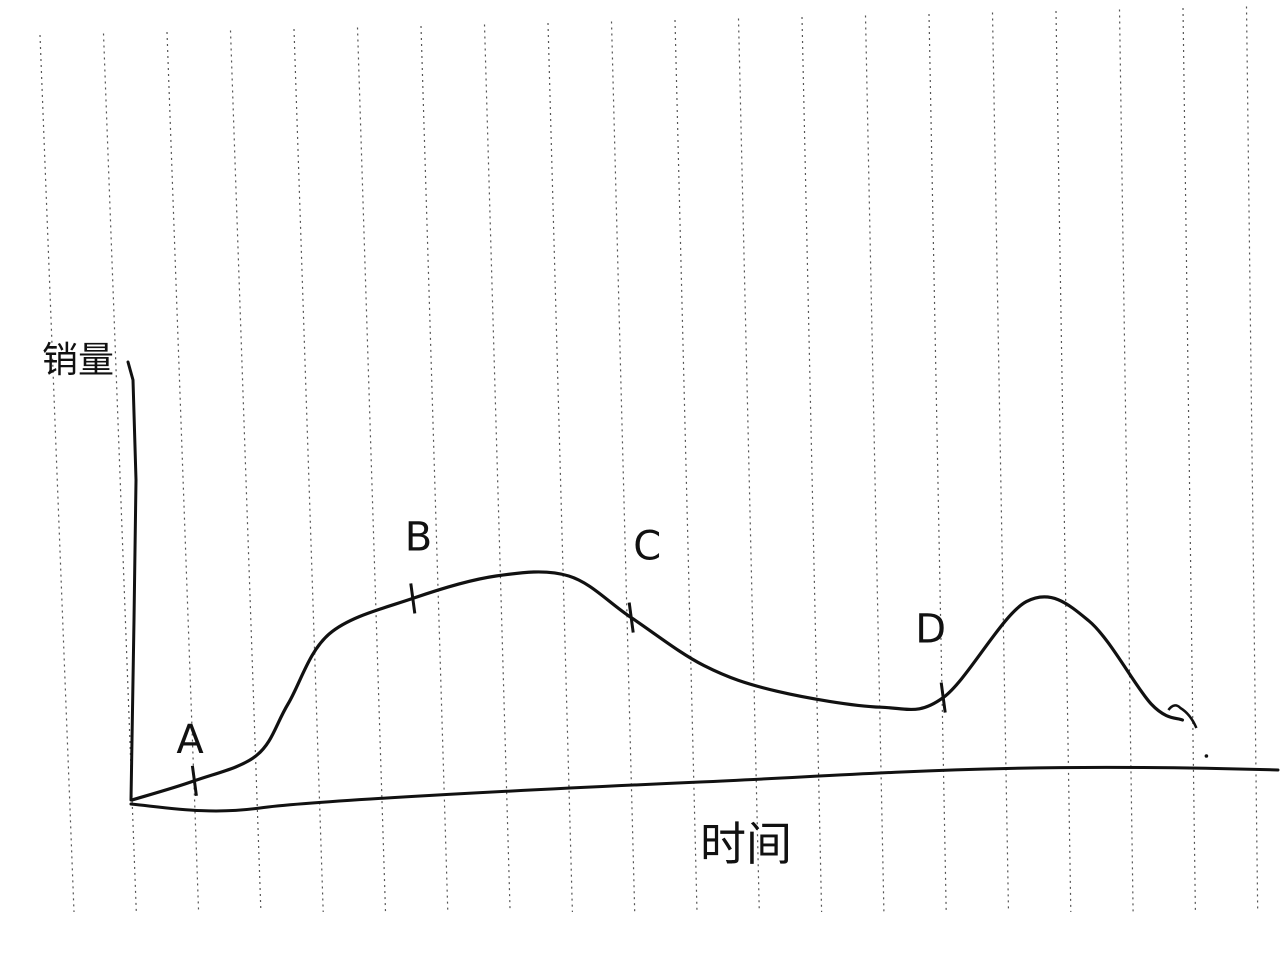 The image size is (1280, 960). What do you see at coordinates (647, 547) in the screenshot?
I see `marker-label-c: C` at bounding box center [647, 547].